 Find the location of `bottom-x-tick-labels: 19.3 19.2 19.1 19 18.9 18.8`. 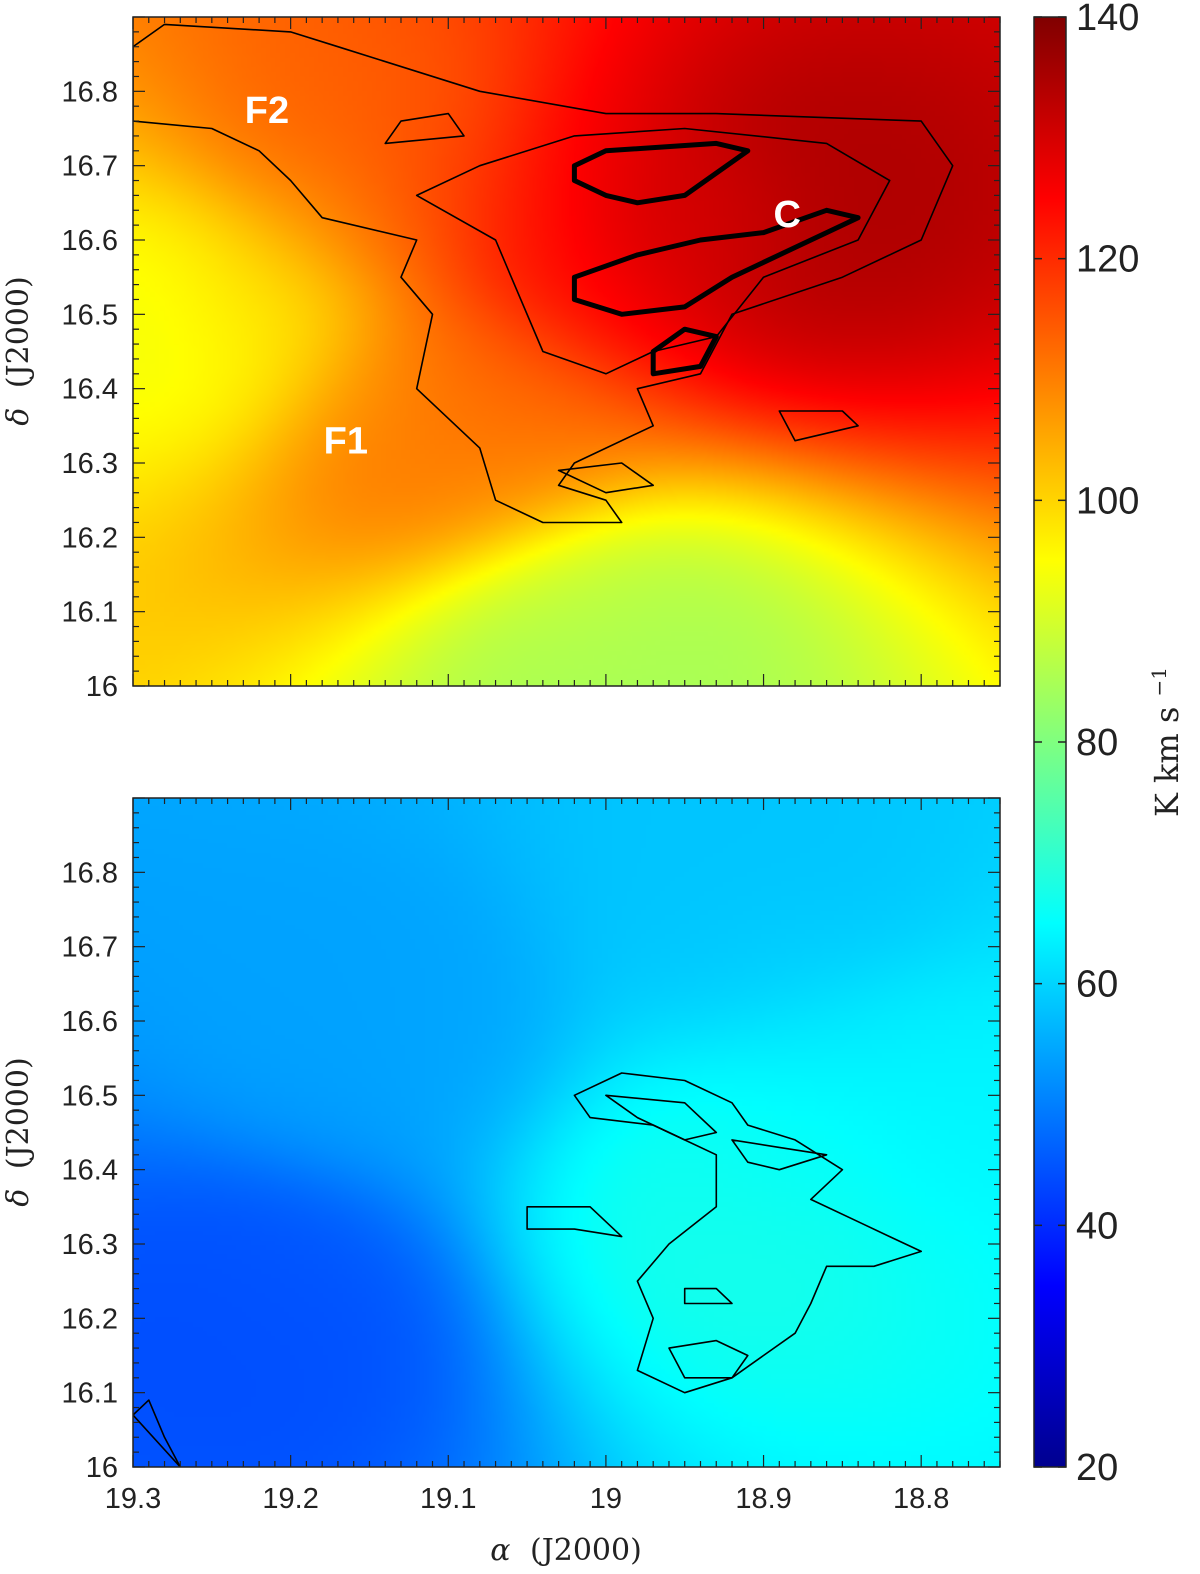

bottom-x-tick-labels: 19.3 19.2 19.1 19 18.9 18.8 is located at coordinates (527, 1499).